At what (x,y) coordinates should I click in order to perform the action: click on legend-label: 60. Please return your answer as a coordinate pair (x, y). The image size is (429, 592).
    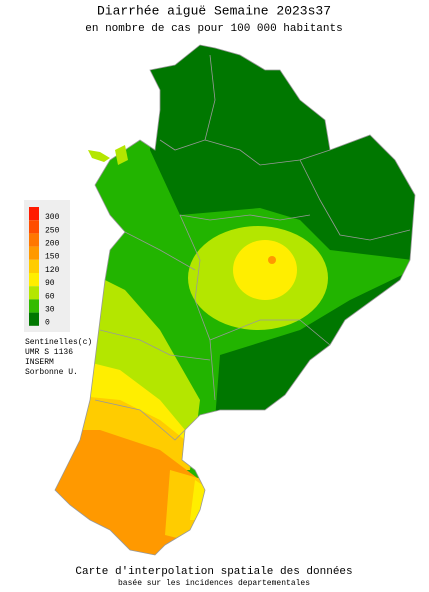
    Looking at the image, I should click on (50, 296).